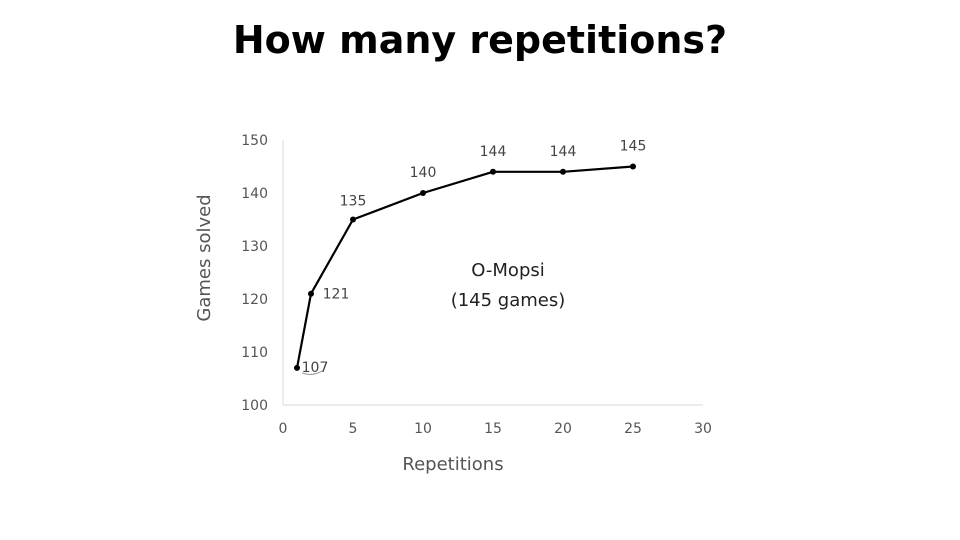 This screenshot has width=960, height=540. What do you see at coordinates (508, 300) in the screenshot?
I see `annotation-line-2: (145 games)` at bounding box center [508, 300].